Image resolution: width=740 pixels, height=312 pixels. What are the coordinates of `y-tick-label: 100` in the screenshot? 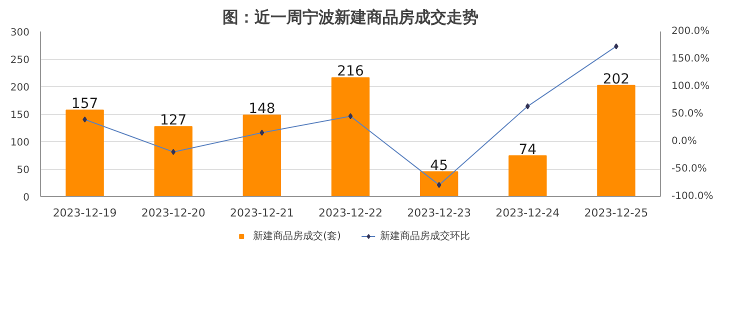 It's located at (20, 143).